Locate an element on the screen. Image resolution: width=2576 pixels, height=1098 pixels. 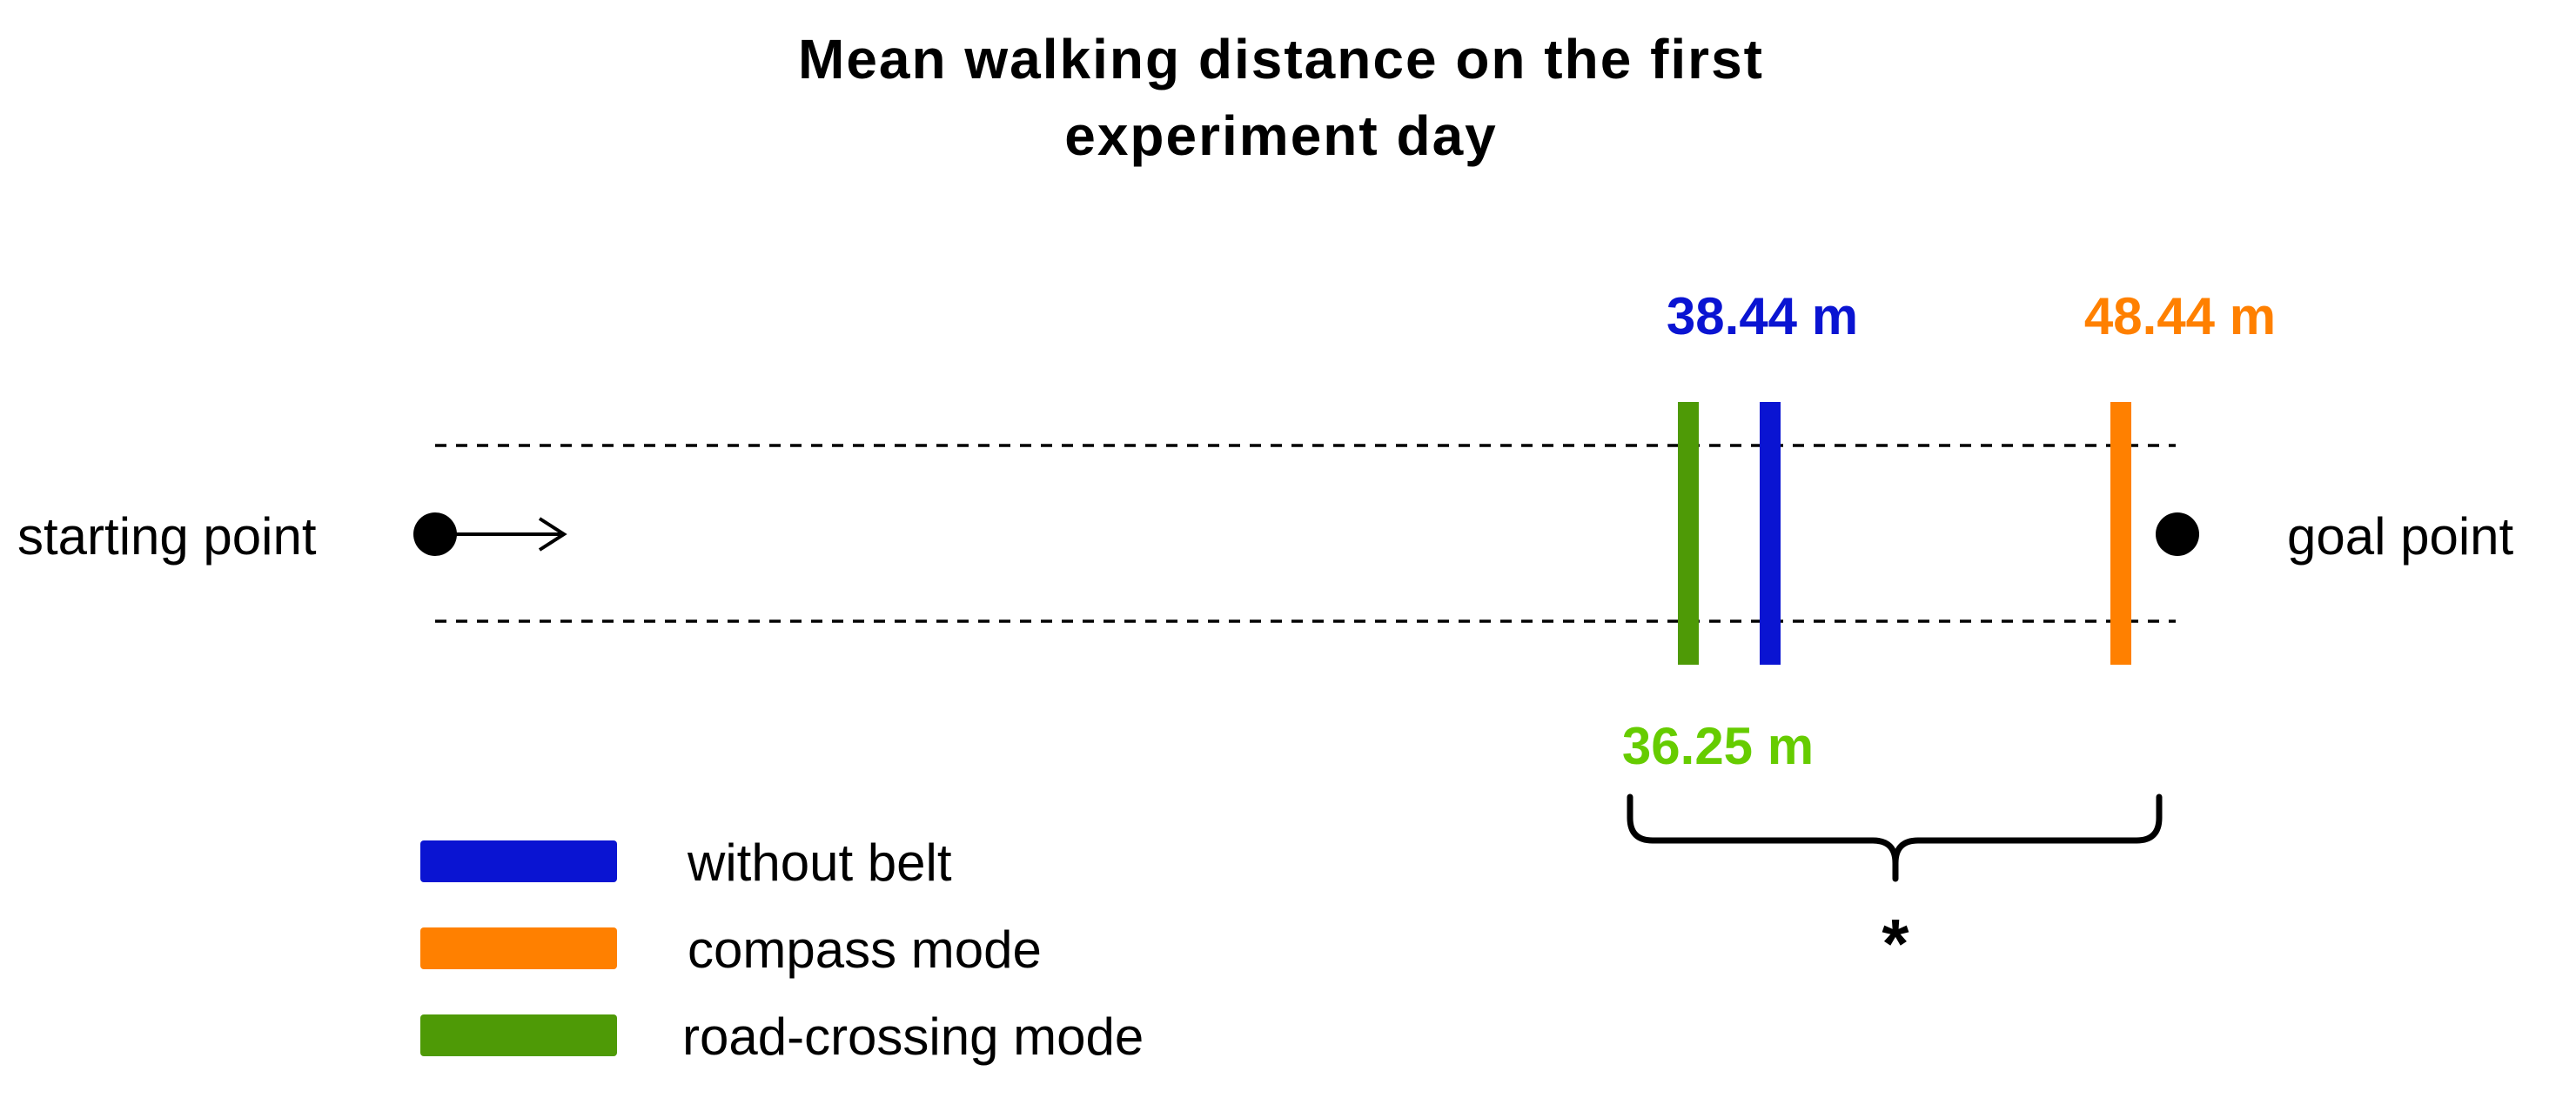
road-crossing-bar is located at coordinates (1689, 533).